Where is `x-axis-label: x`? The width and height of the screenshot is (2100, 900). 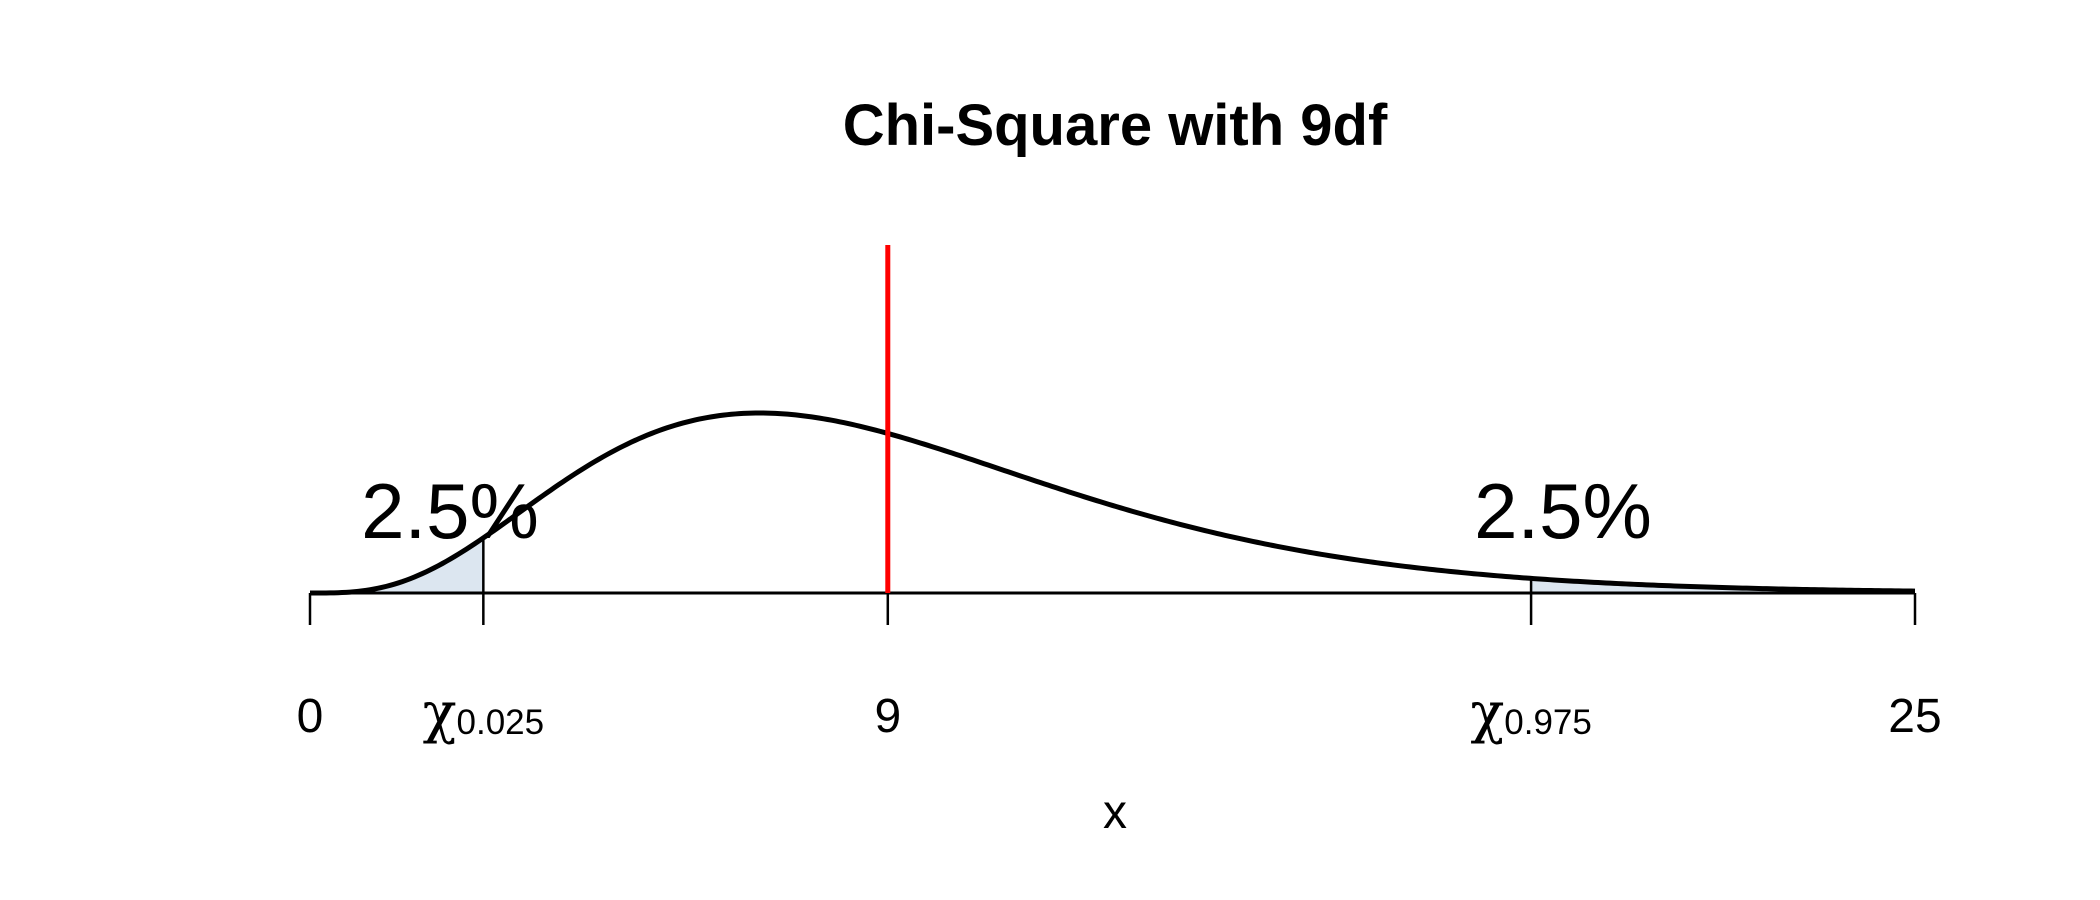
x-axis-label: x is located at coordinates (1115, 812).